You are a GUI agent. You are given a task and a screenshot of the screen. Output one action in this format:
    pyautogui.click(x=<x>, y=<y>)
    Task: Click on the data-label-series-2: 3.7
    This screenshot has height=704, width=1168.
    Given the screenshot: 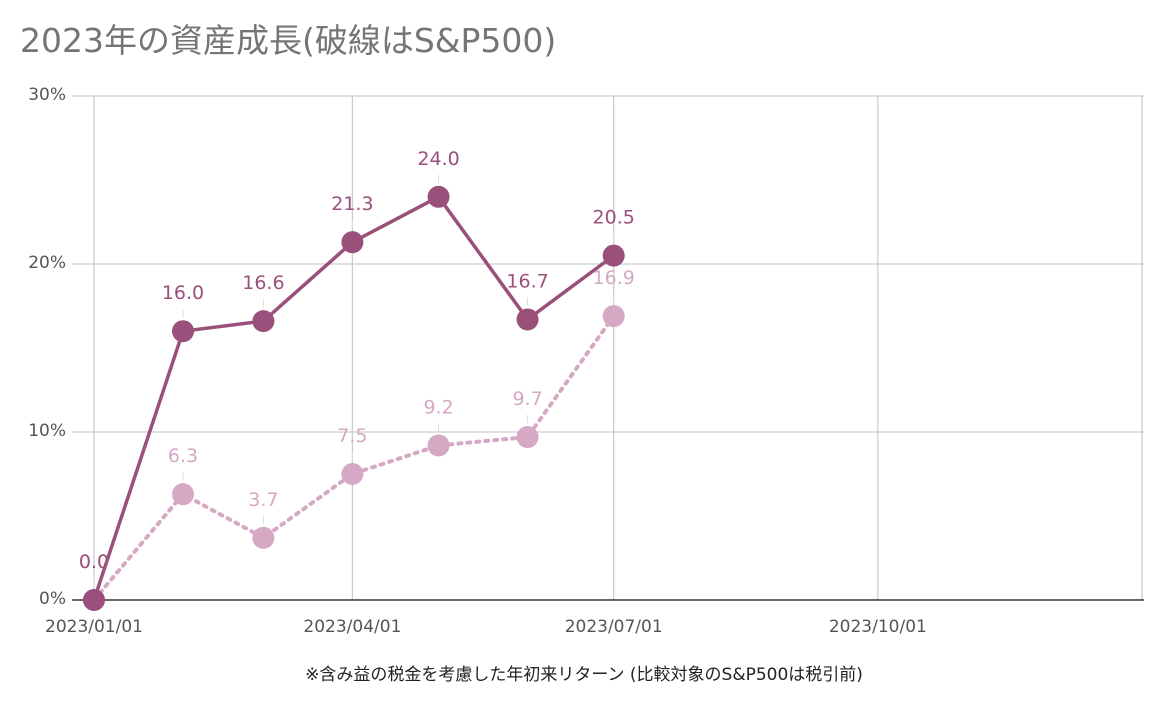 What is the action you would take?
    pyautogui.click(x=263, y=500)
    